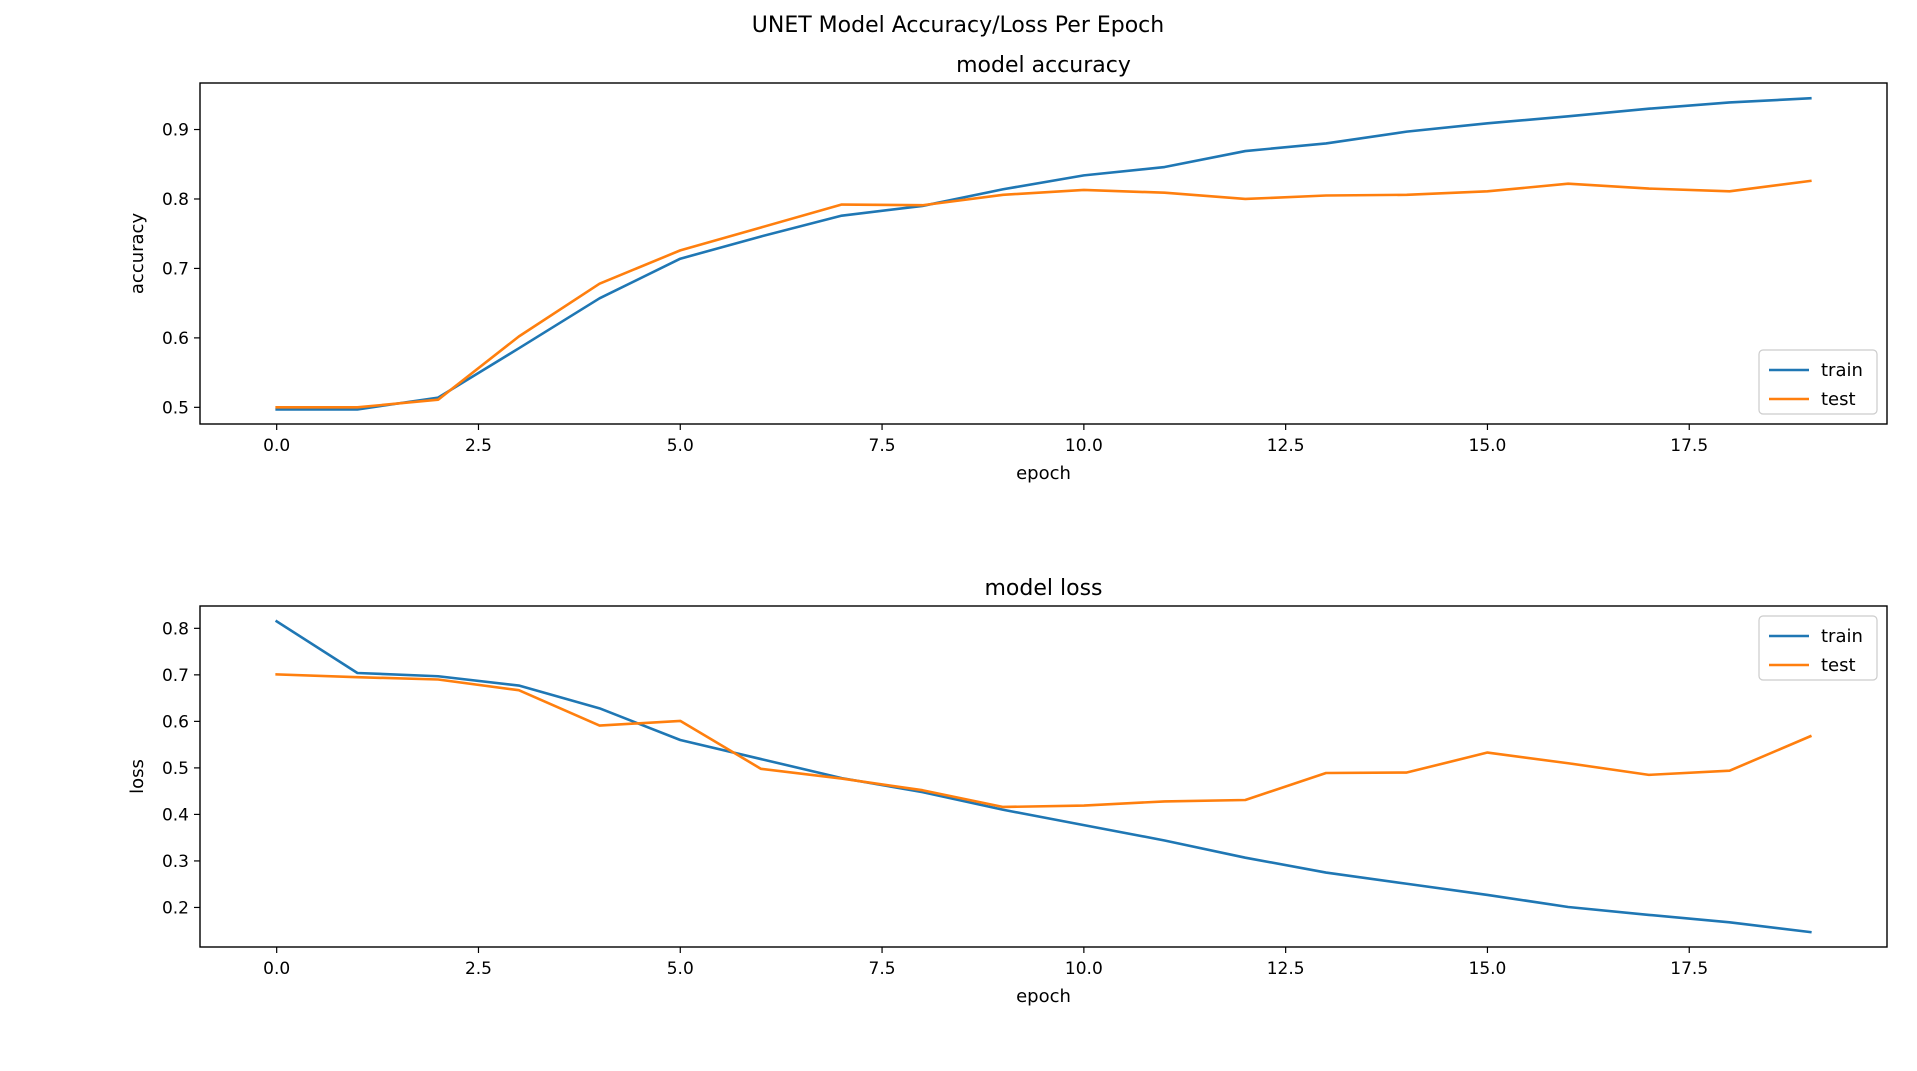 This screenshot has width=1917, height=1071. Describe the element at coordinates (175, 908) in the screenshot. I see `y-tick-label: 0.2` at that location.